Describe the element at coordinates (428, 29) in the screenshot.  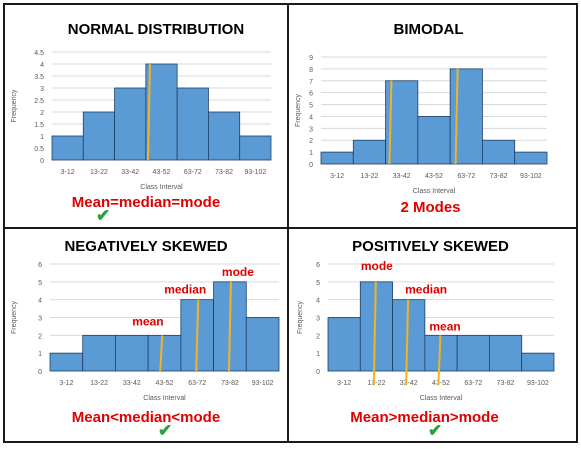
I see `panel-title: BIMODAL` at that location.